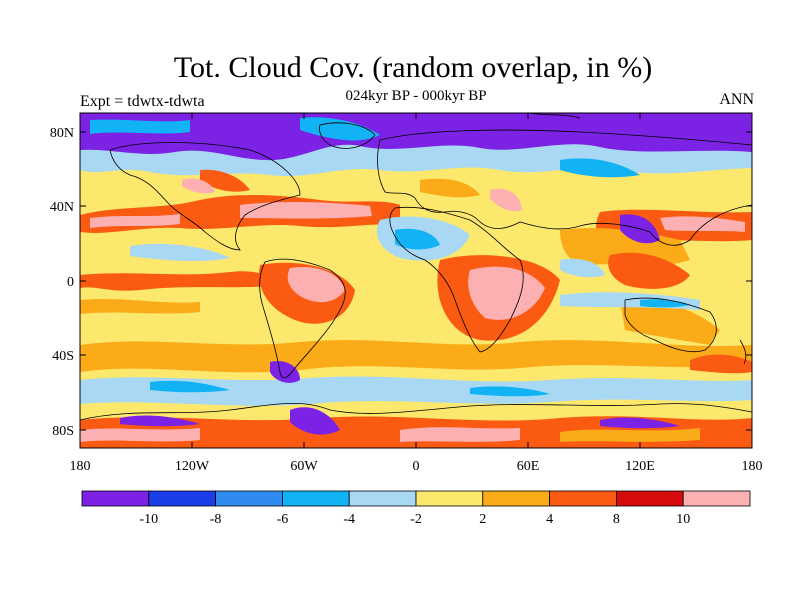 The height and width of the screenshot is (600, 800). Describe the element at coordinates (70, 282) in the screenshot. I see `lat-tick-0: 0` at that location.